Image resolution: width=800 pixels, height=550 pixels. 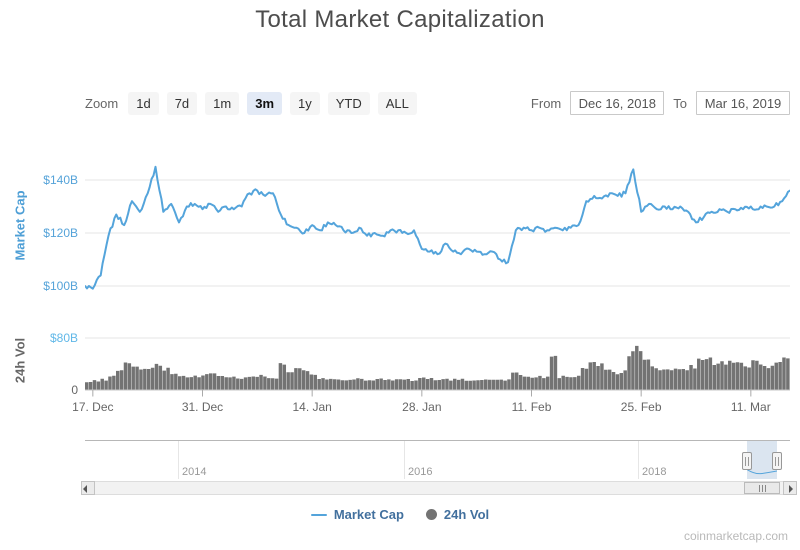 What do you see at coordinates (60, 180) in the screenshot?
I see `y-tick-label: $140B` at bounding box center [60, 180].